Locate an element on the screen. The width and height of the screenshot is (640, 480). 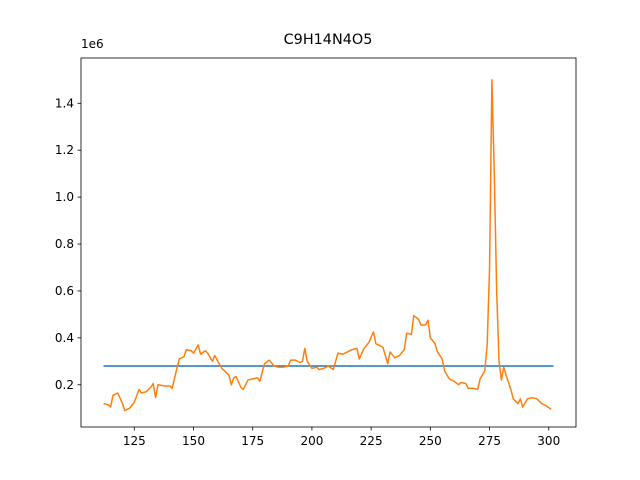
x-tick-label: 150 is located at coordinates (193, 441).